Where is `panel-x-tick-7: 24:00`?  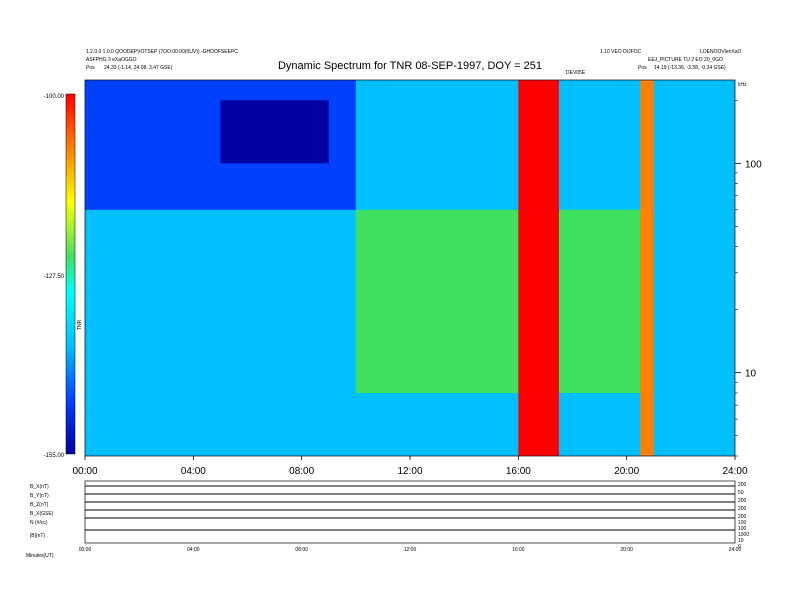
panel-x-tick-7: 24:00 is located at coordinates (735, 550).